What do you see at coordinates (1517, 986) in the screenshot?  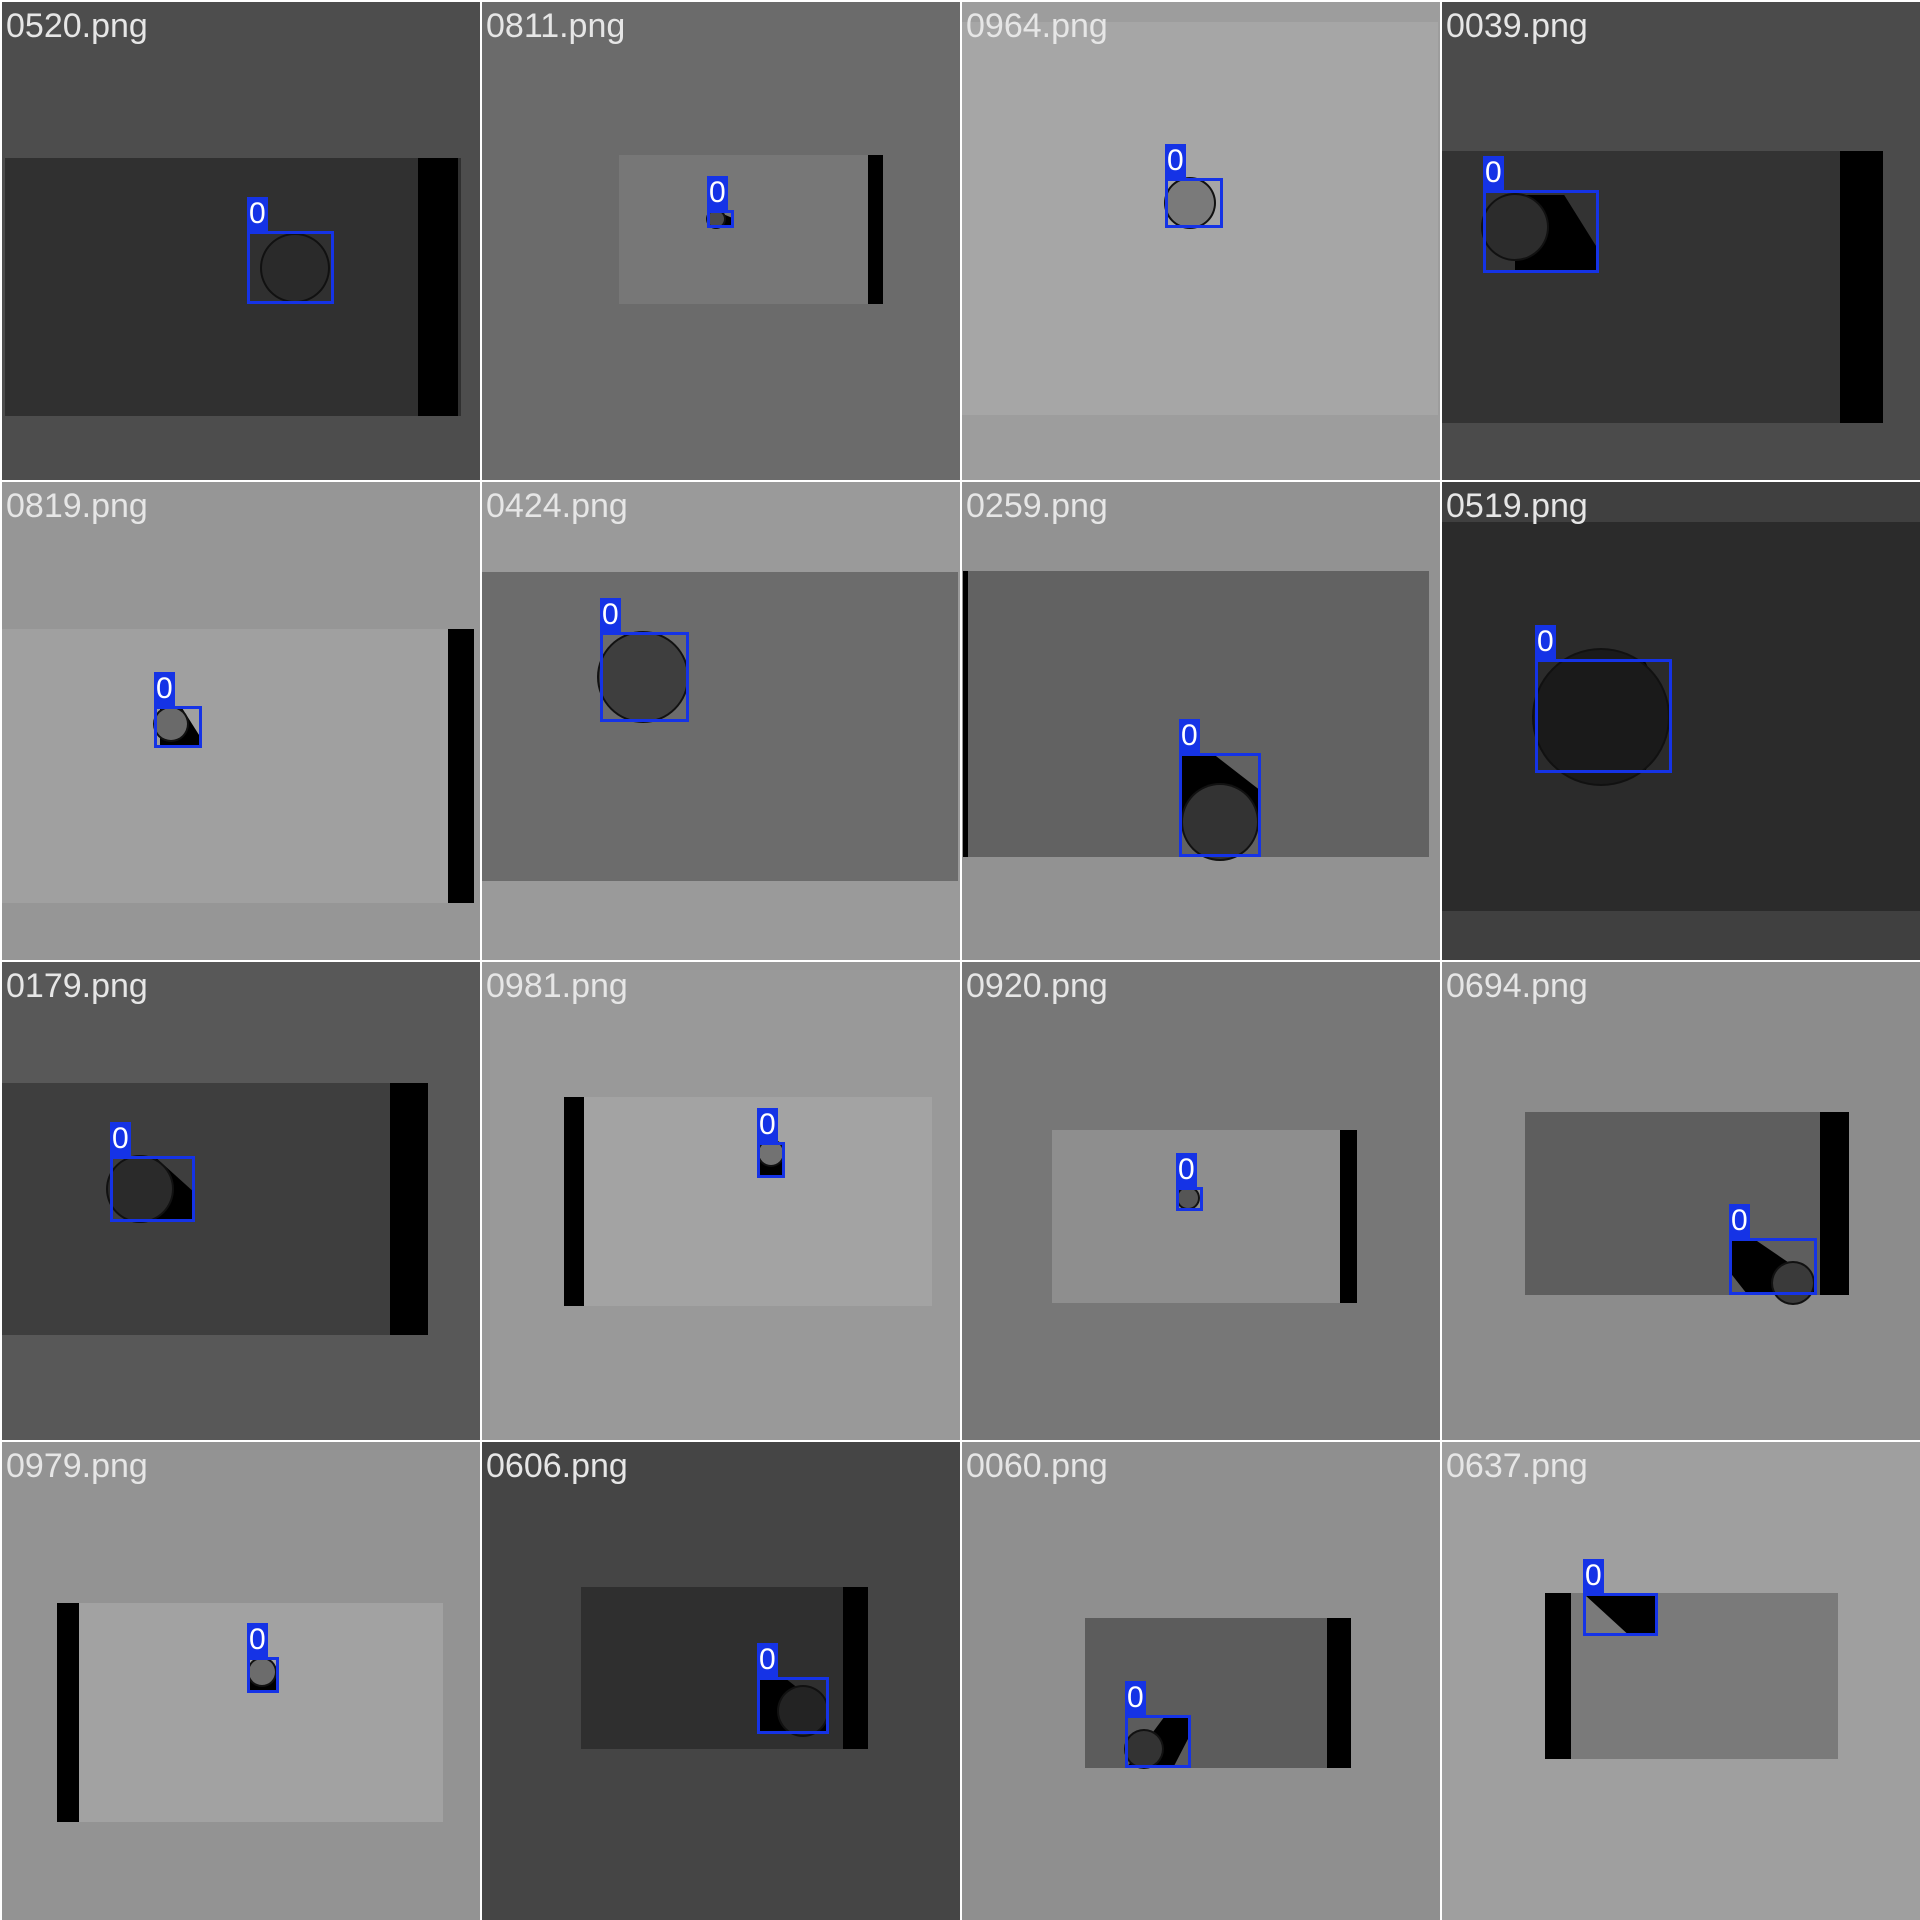 I see `tile-filename: 0694.png` at bounding box center [1517, 986].